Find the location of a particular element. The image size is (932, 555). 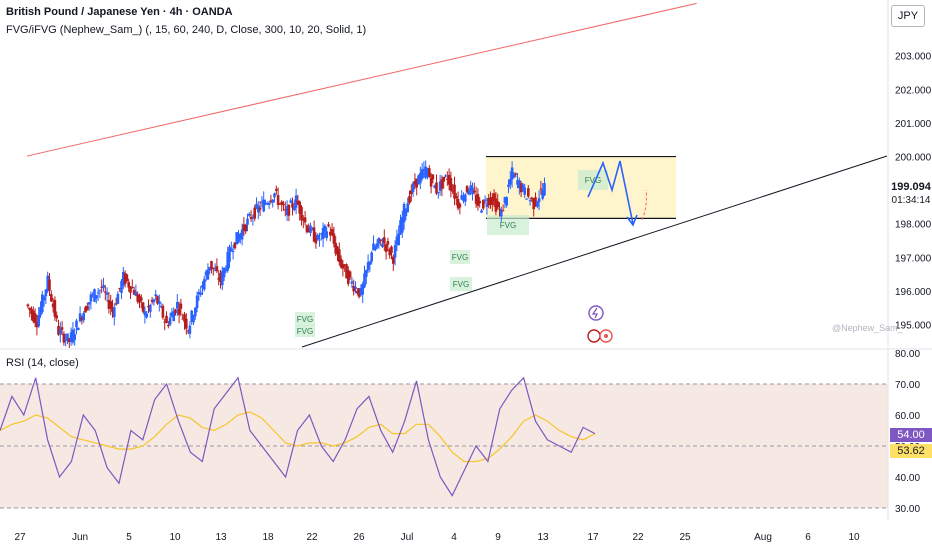

time-tick-label: 5 is located at coordinates (129, 537).